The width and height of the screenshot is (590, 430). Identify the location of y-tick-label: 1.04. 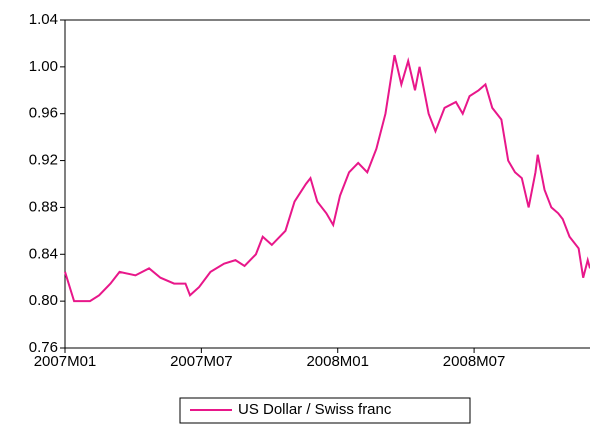
(43, 19).